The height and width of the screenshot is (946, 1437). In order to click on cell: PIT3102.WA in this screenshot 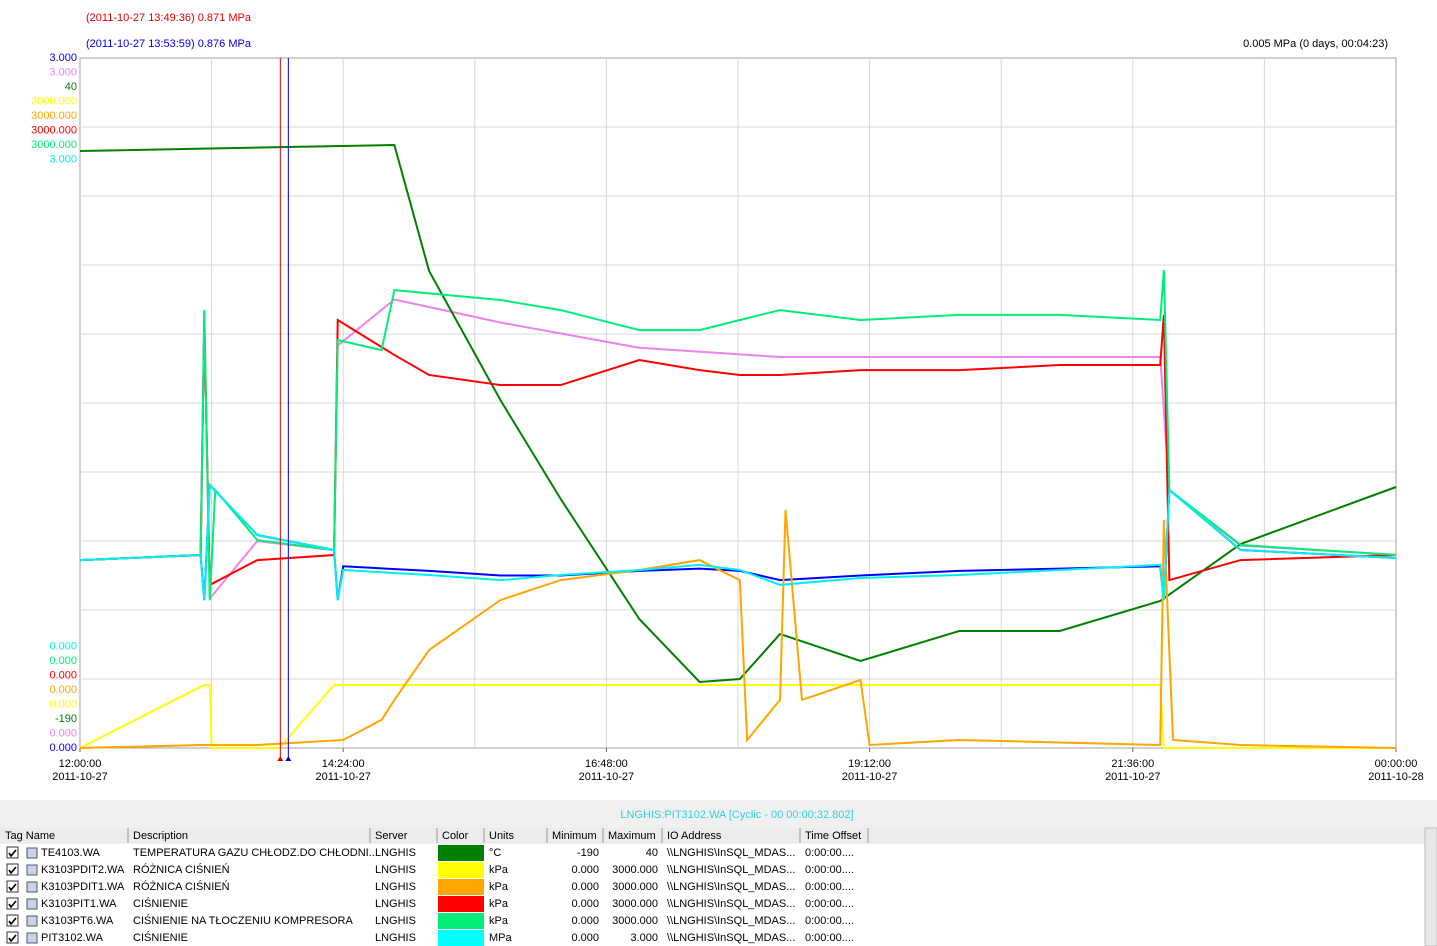, I will do `click(72, 938)`.